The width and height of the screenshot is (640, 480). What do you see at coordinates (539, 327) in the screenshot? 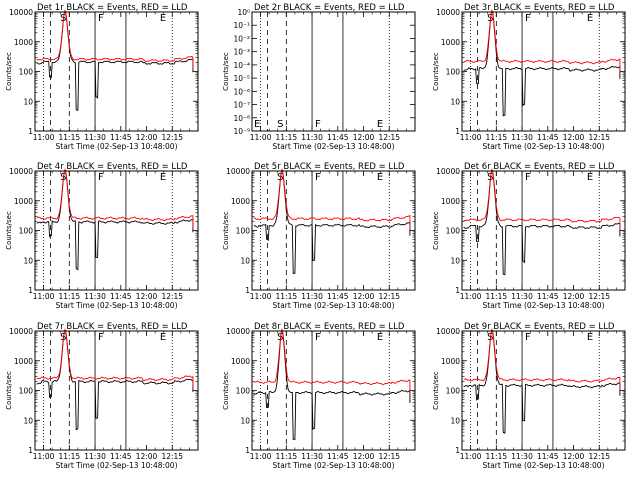
I see `panel-title: Det 9r BLACK = Events, RED = LLD` at bounding box center [539, 327].